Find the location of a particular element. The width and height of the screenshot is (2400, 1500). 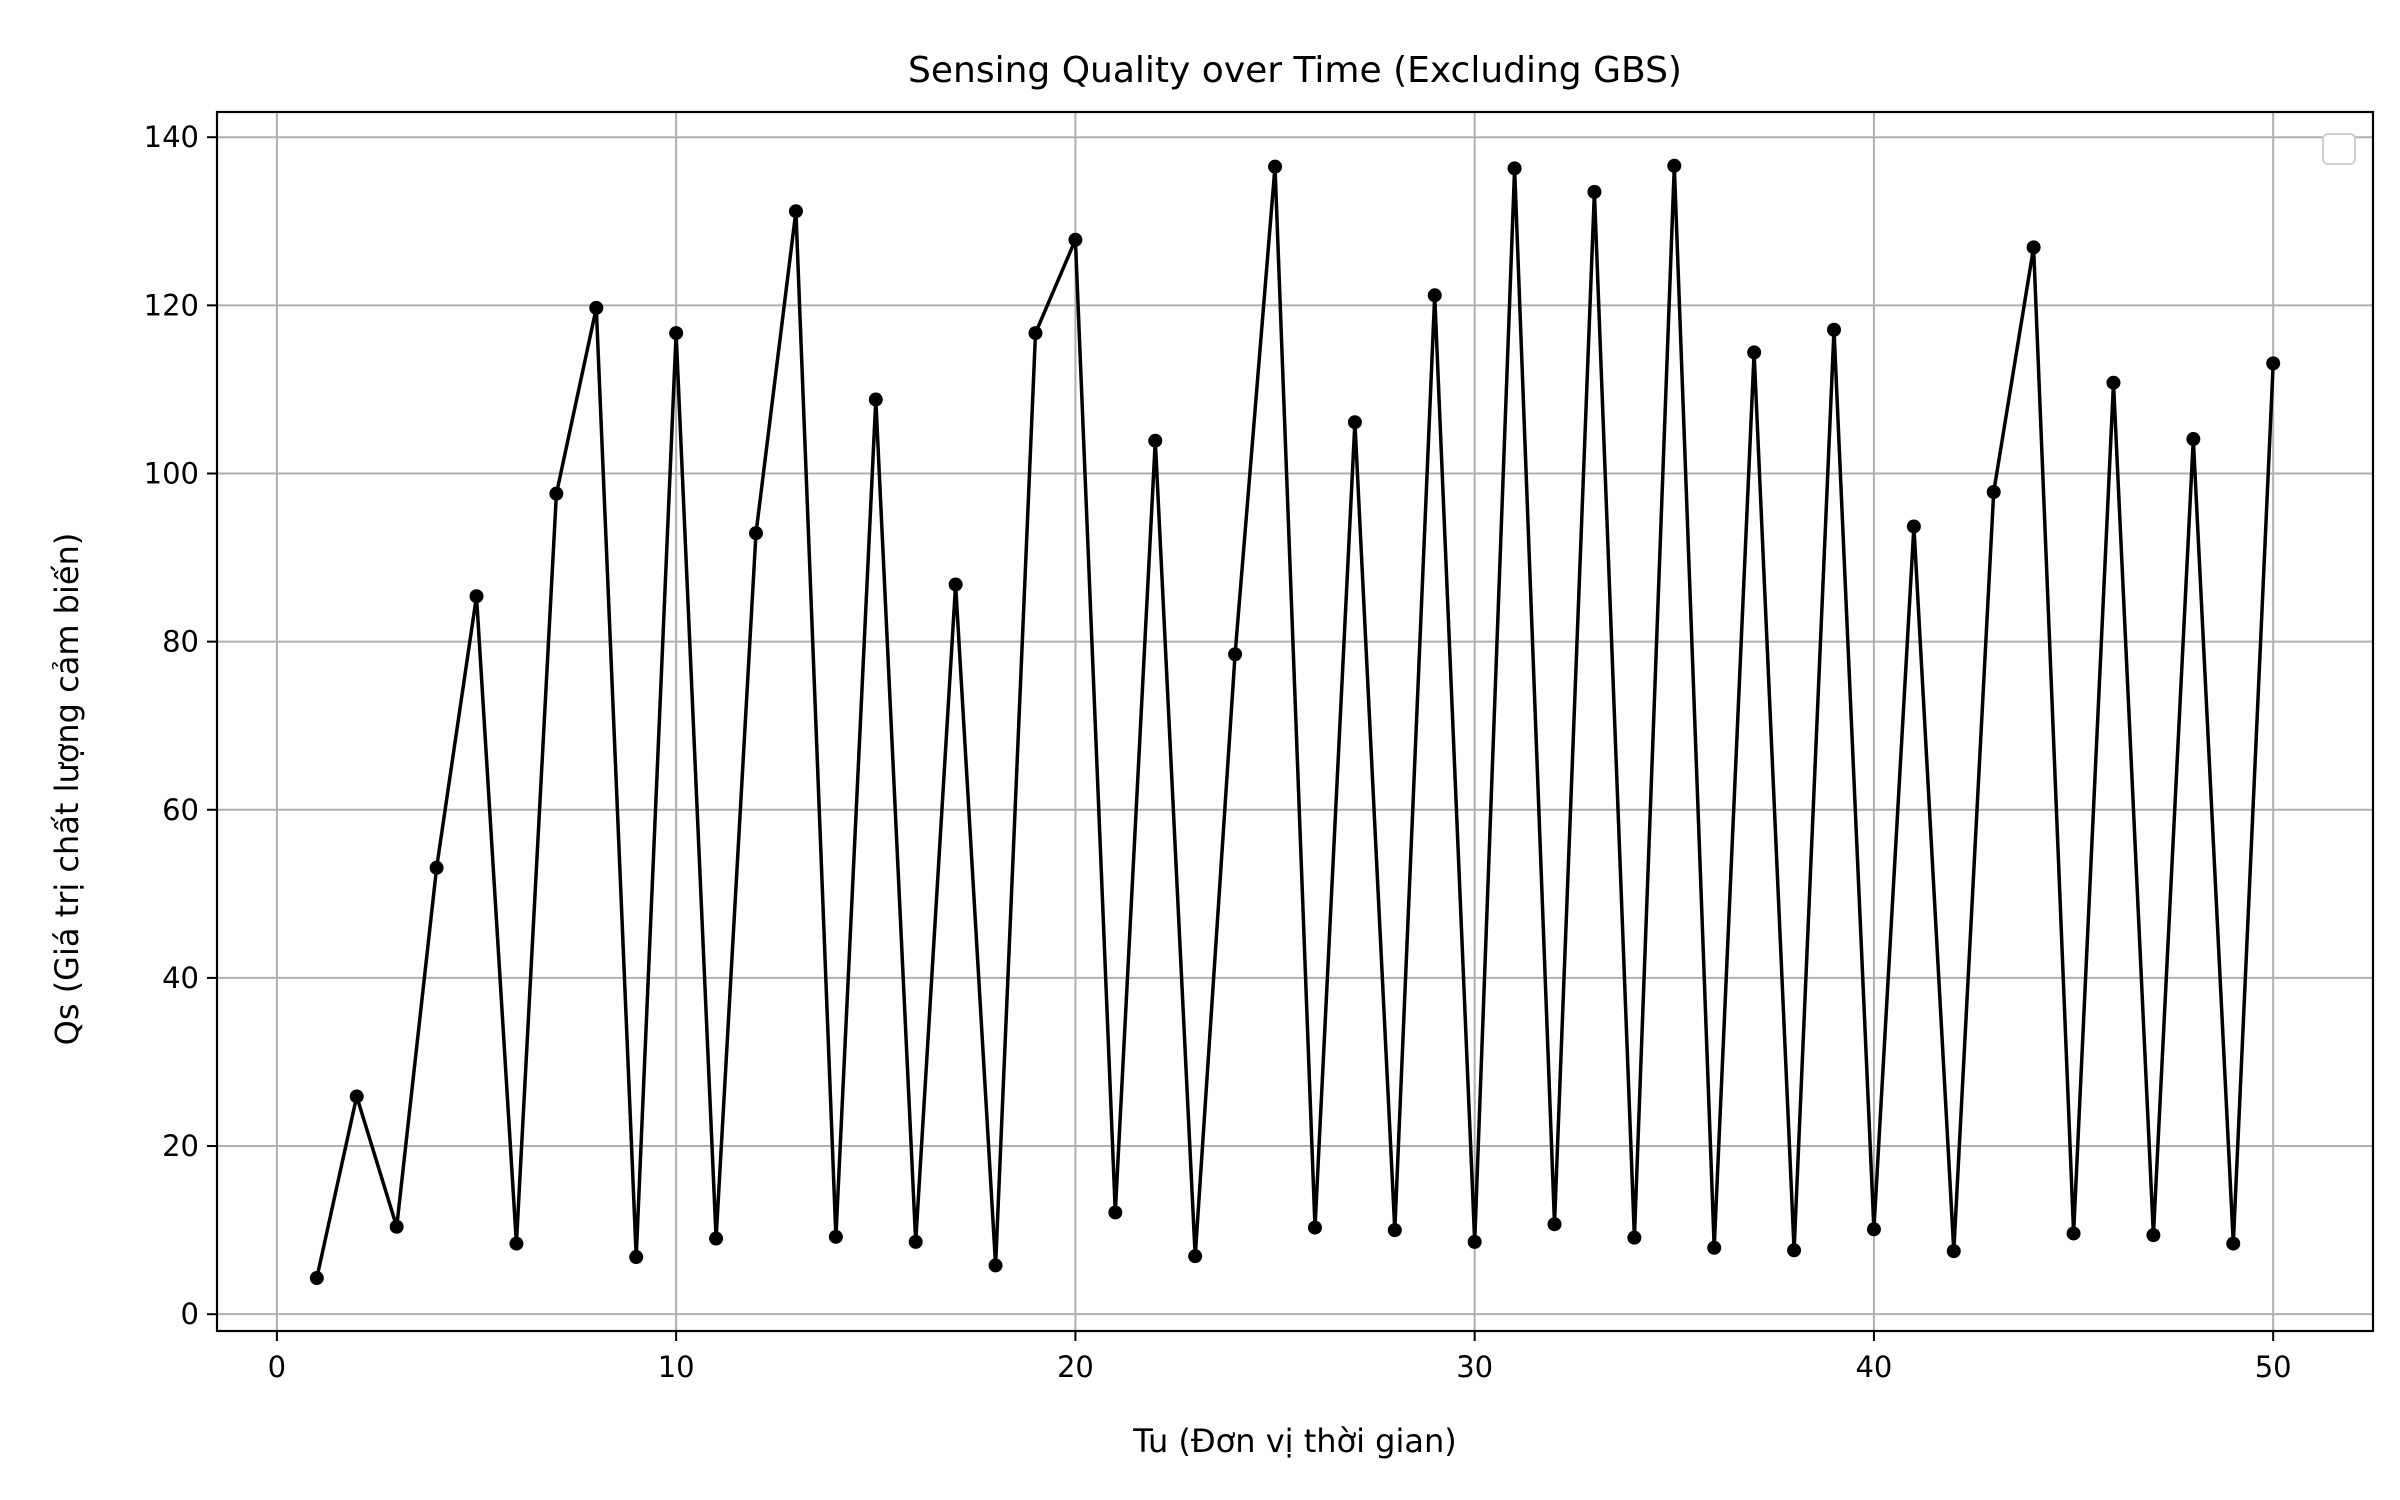

y-tick-label: 80 is located at coordinates (180, 642).